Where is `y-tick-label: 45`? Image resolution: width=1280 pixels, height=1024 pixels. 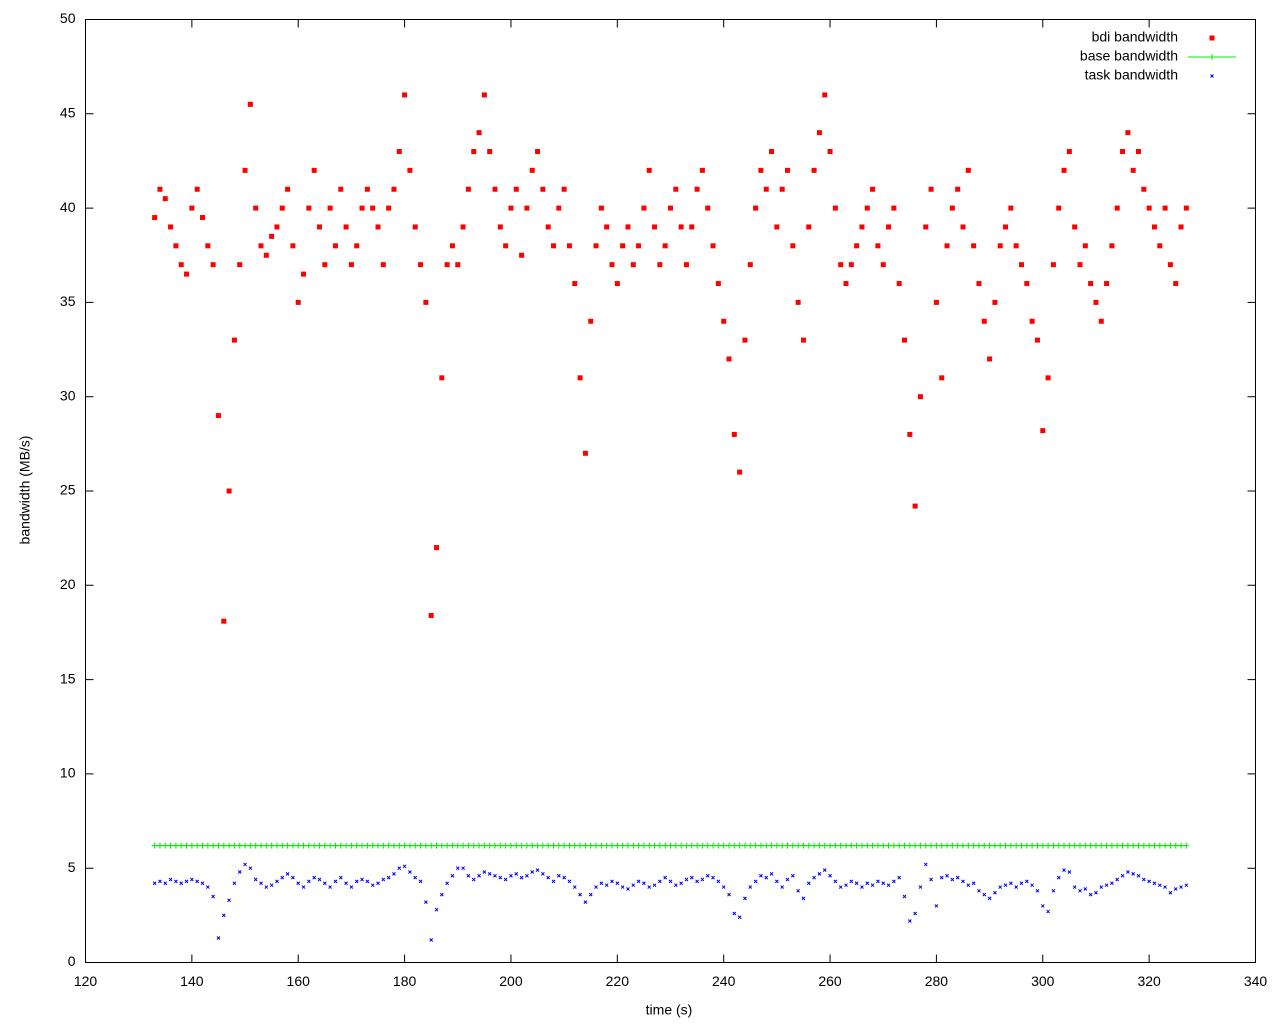
y-tick-label: 45 is located at coordinates (68, 113).